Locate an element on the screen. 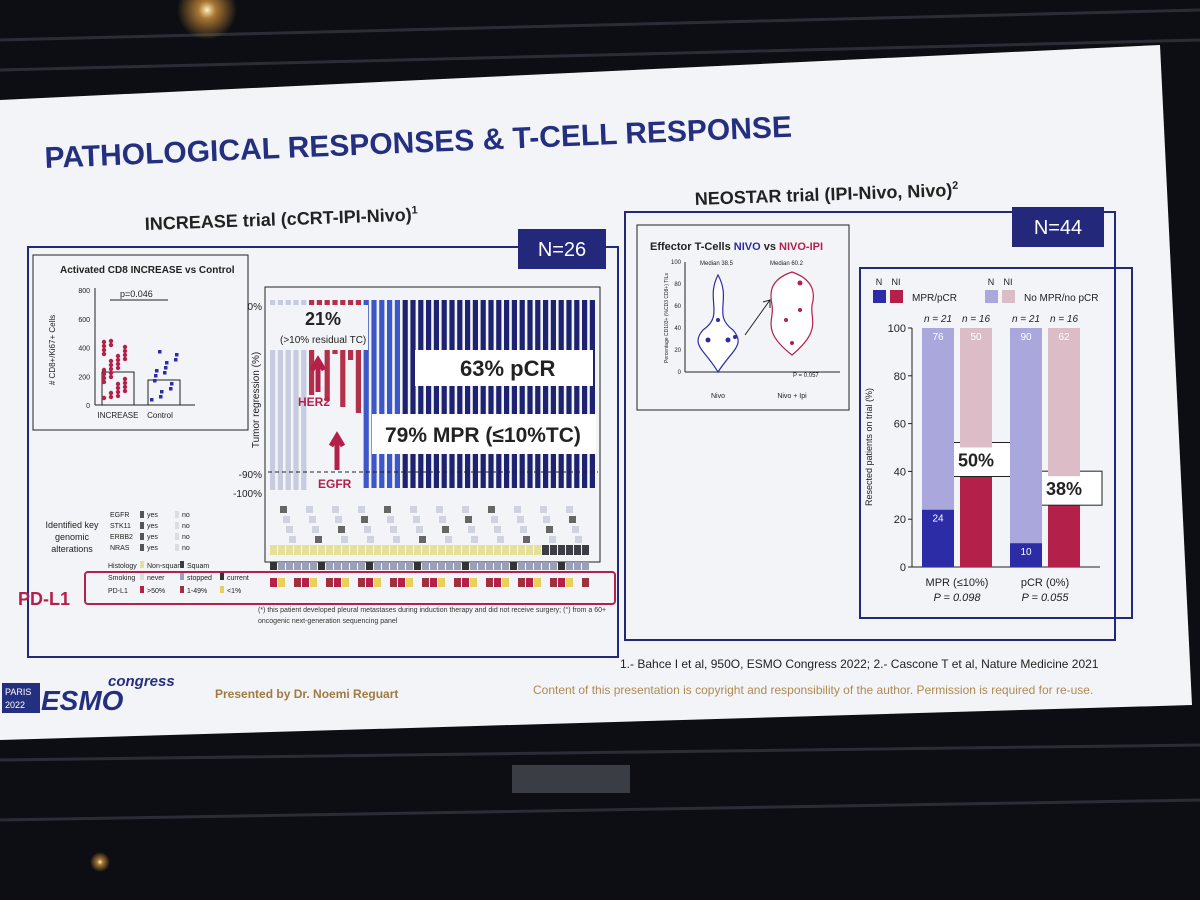 This screenshot has height=900, width=1200. inset-title: Activated CD8 INCREASE vs Control is located at coordinates (147, 270).